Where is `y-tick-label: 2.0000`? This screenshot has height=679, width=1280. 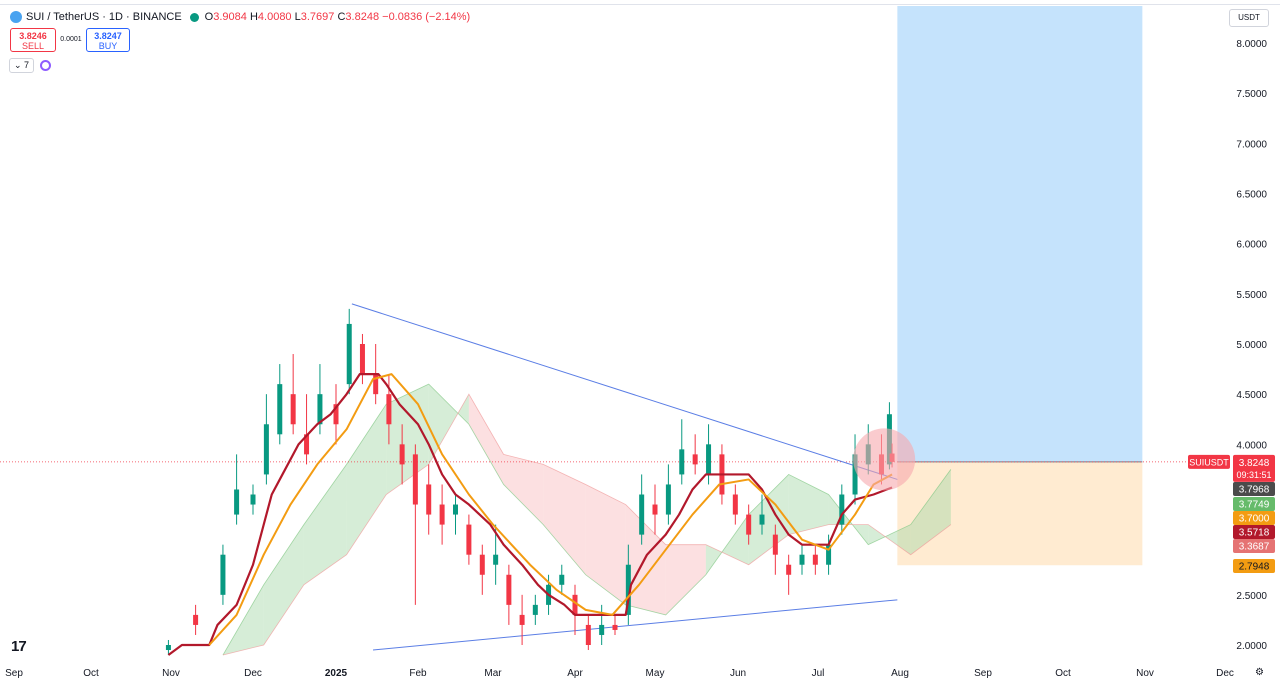 y-tick-label: 2.0000 is located at coordinates (1251, 646).